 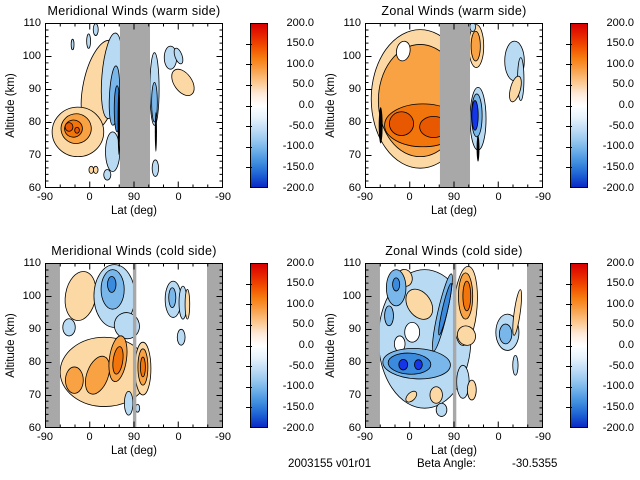 I want to click on footer-beta-label: Beta Angle:, so click(x=446, y=464).